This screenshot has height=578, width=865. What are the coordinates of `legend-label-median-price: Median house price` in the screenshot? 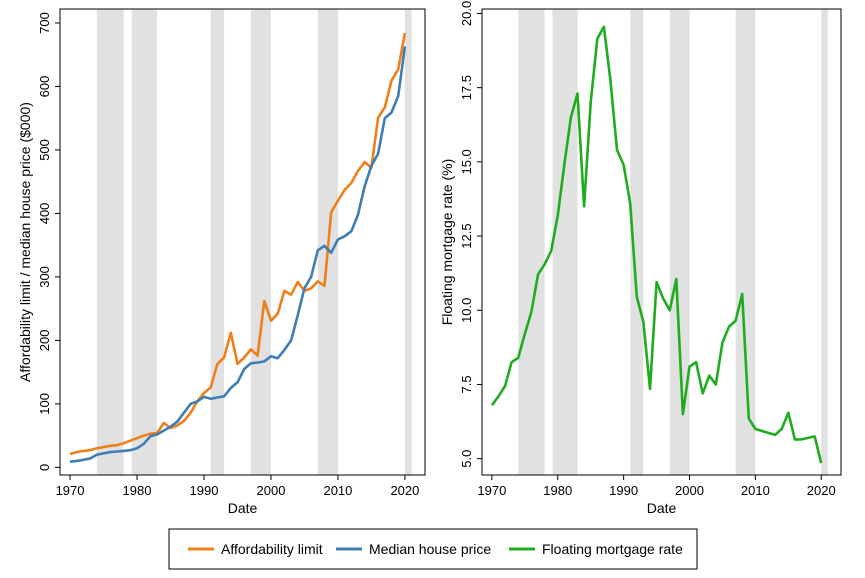 It's located at (430, 549).